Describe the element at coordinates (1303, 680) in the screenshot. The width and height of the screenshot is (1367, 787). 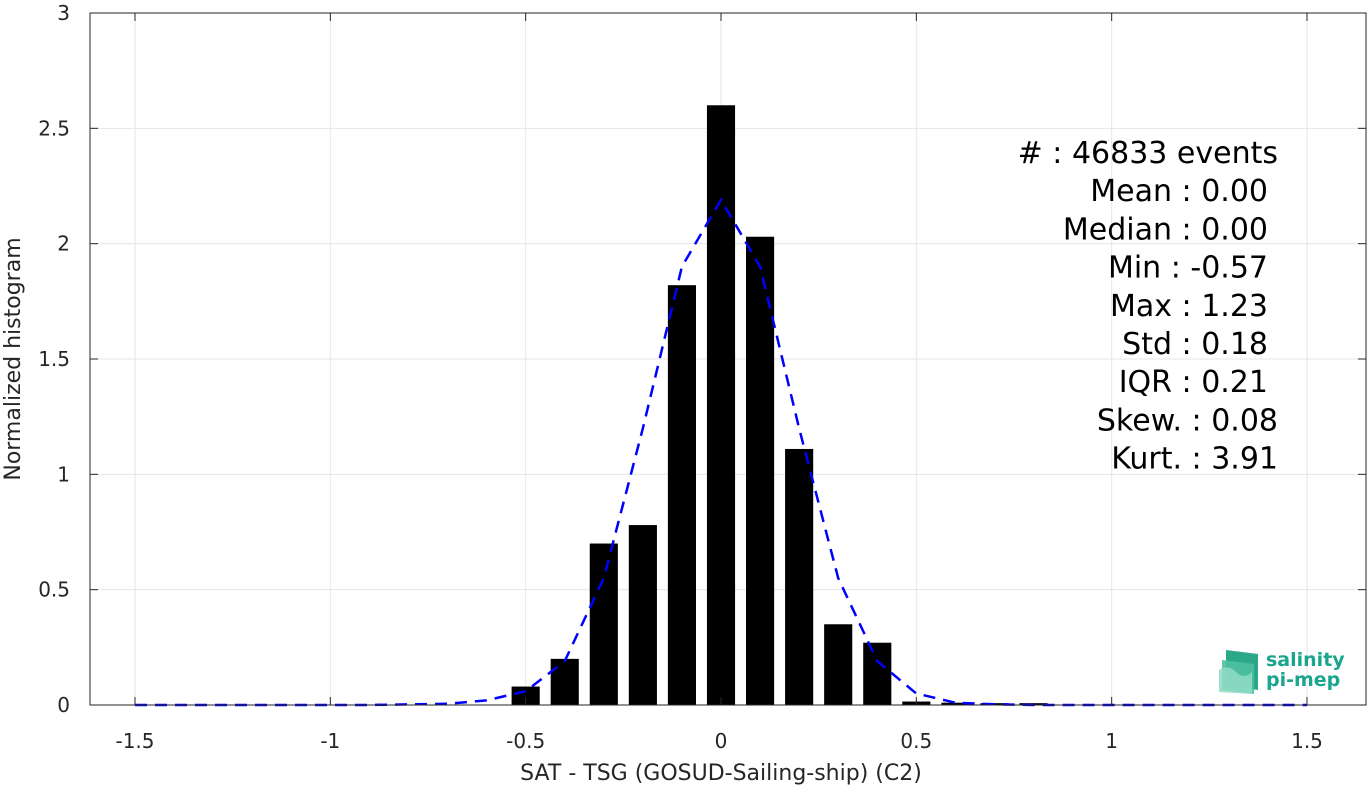
I see `logo-text-pi-mep: pi-mep` at that location.